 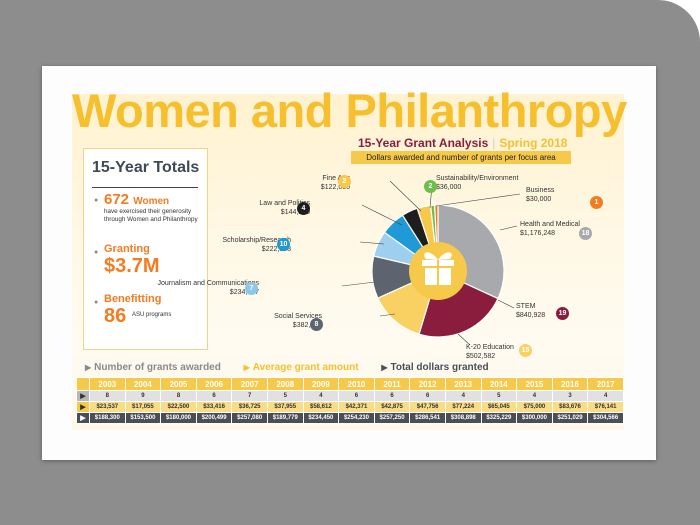 What do you see at coordinates (540, 195) in the screenshot?
I see `slice-label: Business $30,000` at bounding box center [540, 195].